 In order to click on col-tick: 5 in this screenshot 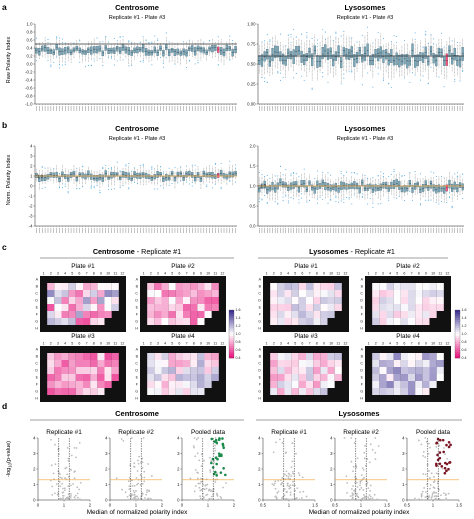, I will do `click(295, 274)`.